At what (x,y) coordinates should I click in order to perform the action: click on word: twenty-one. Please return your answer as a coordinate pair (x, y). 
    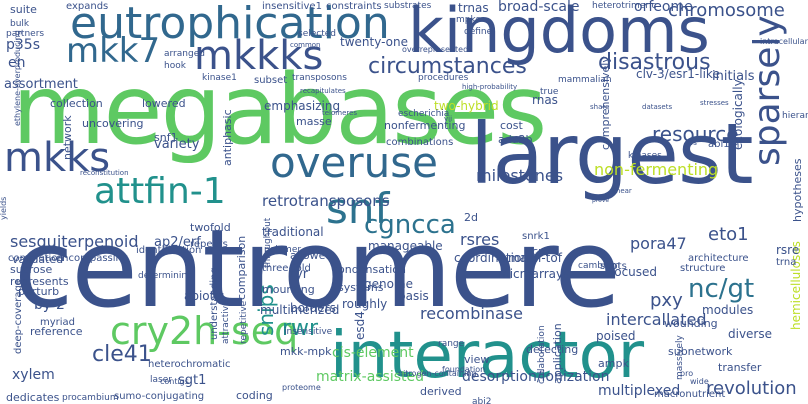
    Looking at the image, I should click on (374, 42).